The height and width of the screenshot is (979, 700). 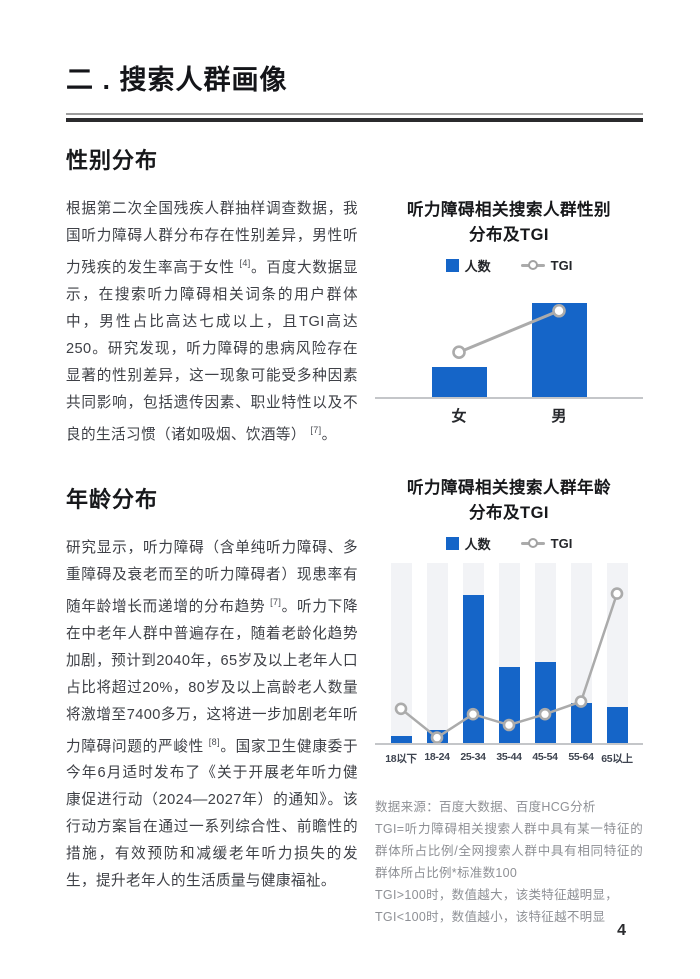 What do you see at coordinates (559, 416) in the screenshot?
I see `category-label: 男` at bounding box center [559, 416].